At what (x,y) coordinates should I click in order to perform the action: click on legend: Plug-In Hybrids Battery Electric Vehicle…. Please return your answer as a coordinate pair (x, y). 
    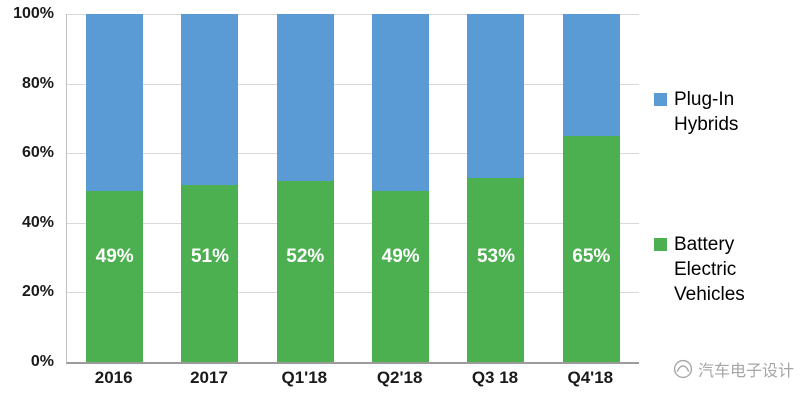
    Looking at the image, I should click on (727, 197).